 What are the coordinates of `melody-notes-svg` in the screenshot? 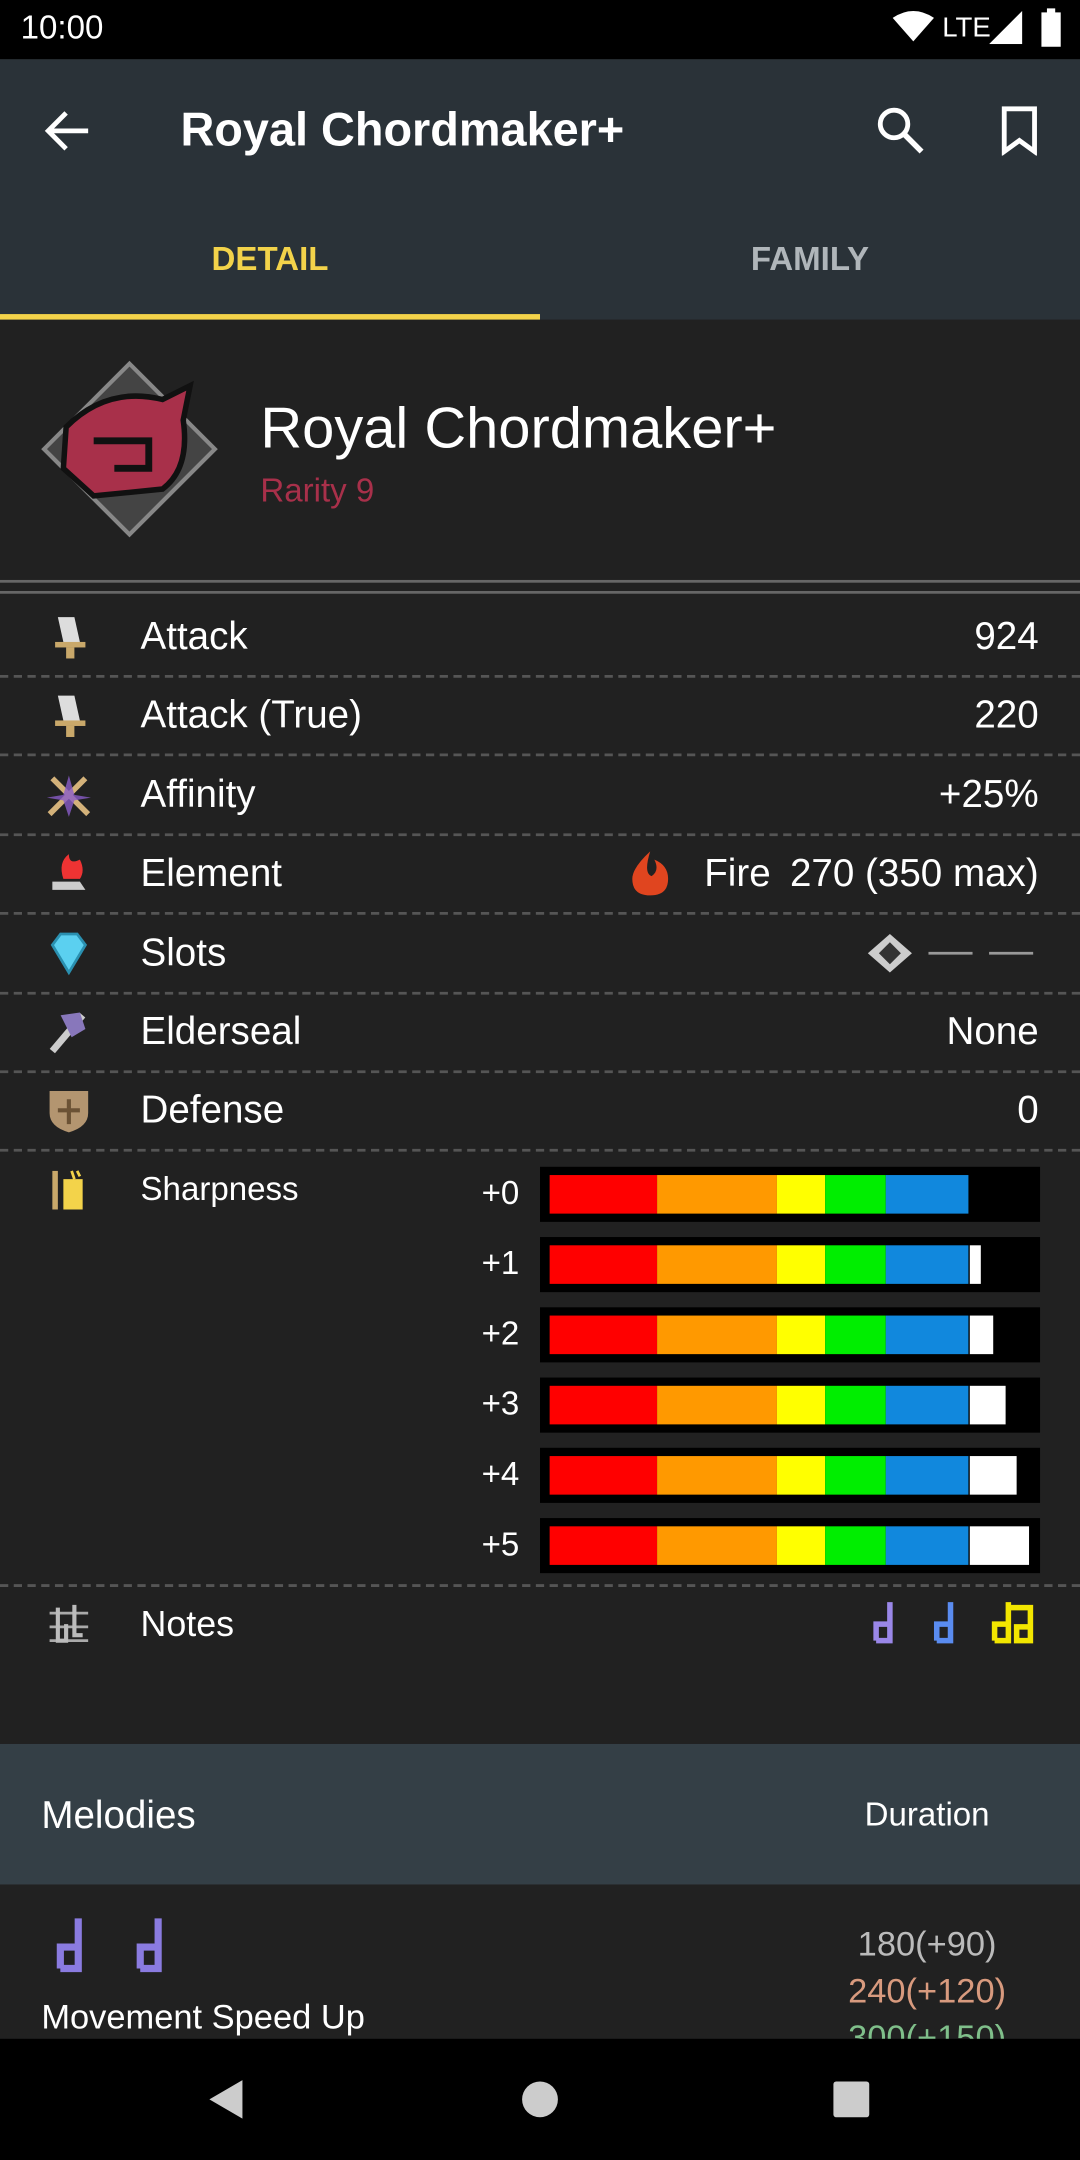 It's located at (109, 1945).